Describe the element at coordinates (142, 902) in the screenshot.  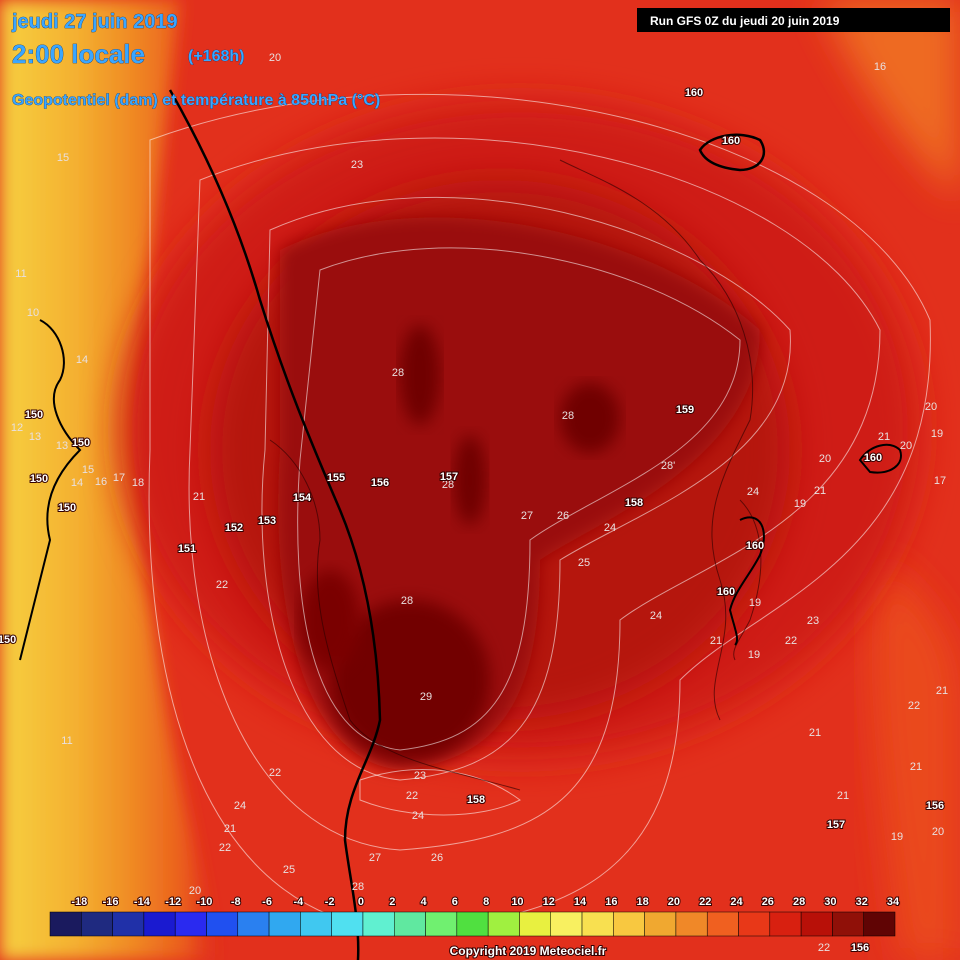
I see `colorbar-label: -14` at that location.